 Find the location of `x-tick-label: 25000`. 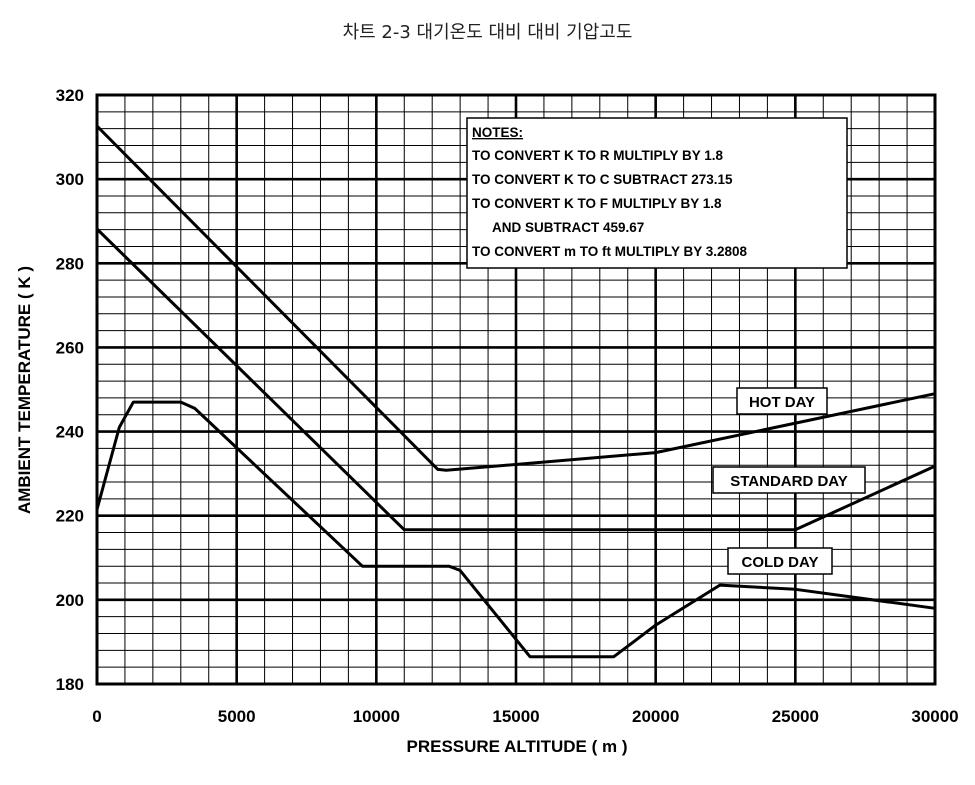

x-tick-label: 25000 is located at coordinates (795, 716).